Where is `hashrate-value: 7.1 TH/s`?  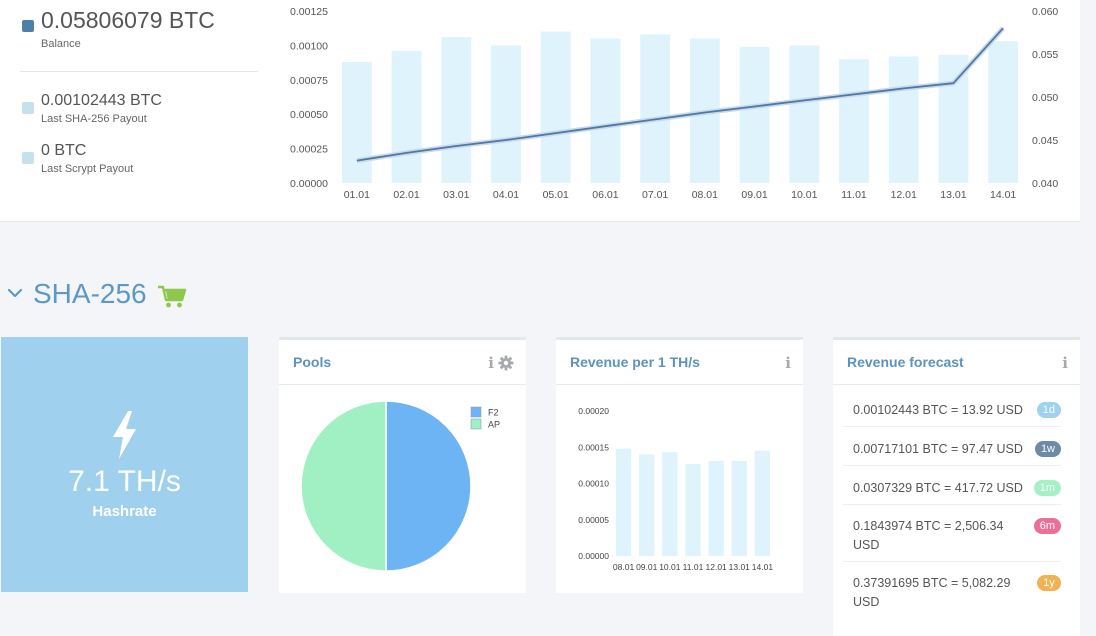 hashrate-value: 7.1 TH/s is located at coordinates (124, 481).